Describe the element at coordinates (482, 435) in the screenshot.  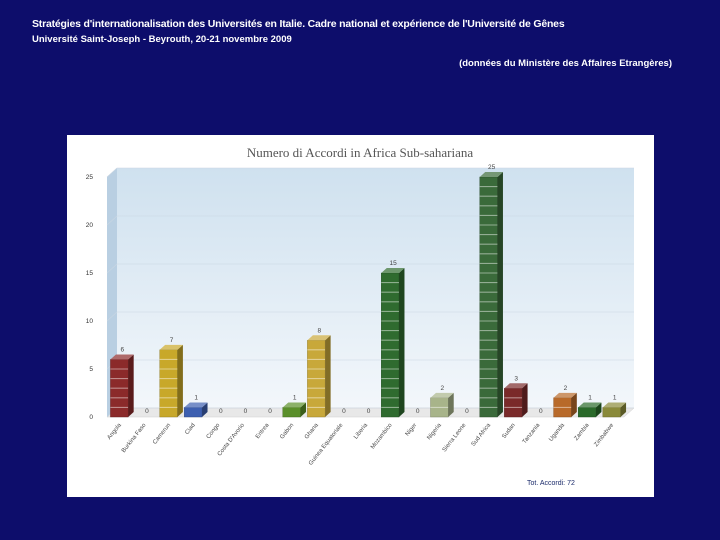
I see `category-label: Sud Africa` at that location.